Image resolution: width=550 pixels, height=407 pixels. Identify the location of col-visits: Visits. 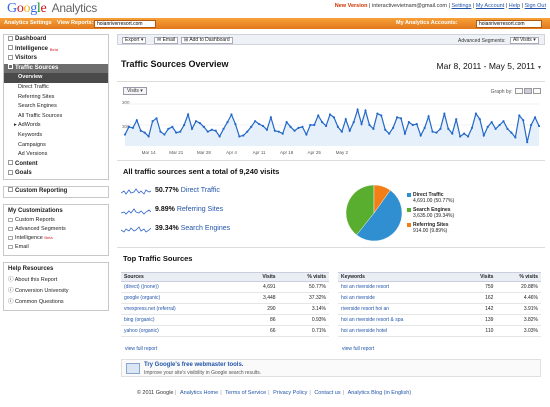
(259, 277).